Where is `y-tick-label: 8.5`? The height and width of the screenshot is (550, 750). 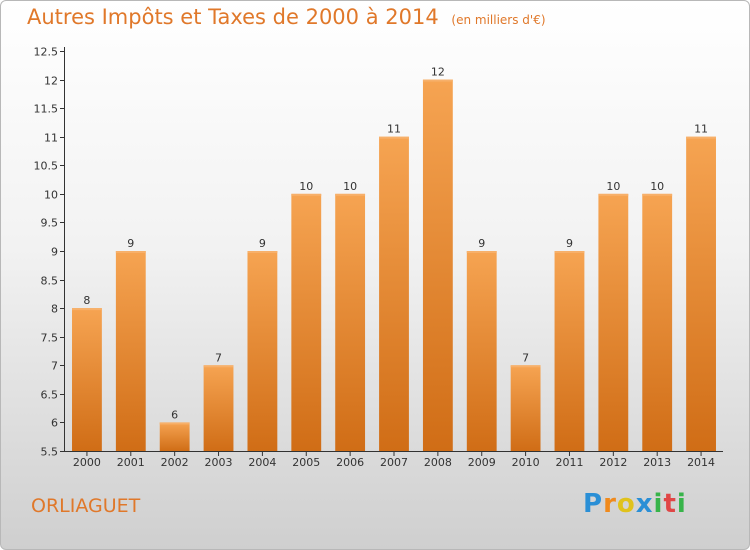
y-tick-label: 8.5 is located at coordinates (50, 281).